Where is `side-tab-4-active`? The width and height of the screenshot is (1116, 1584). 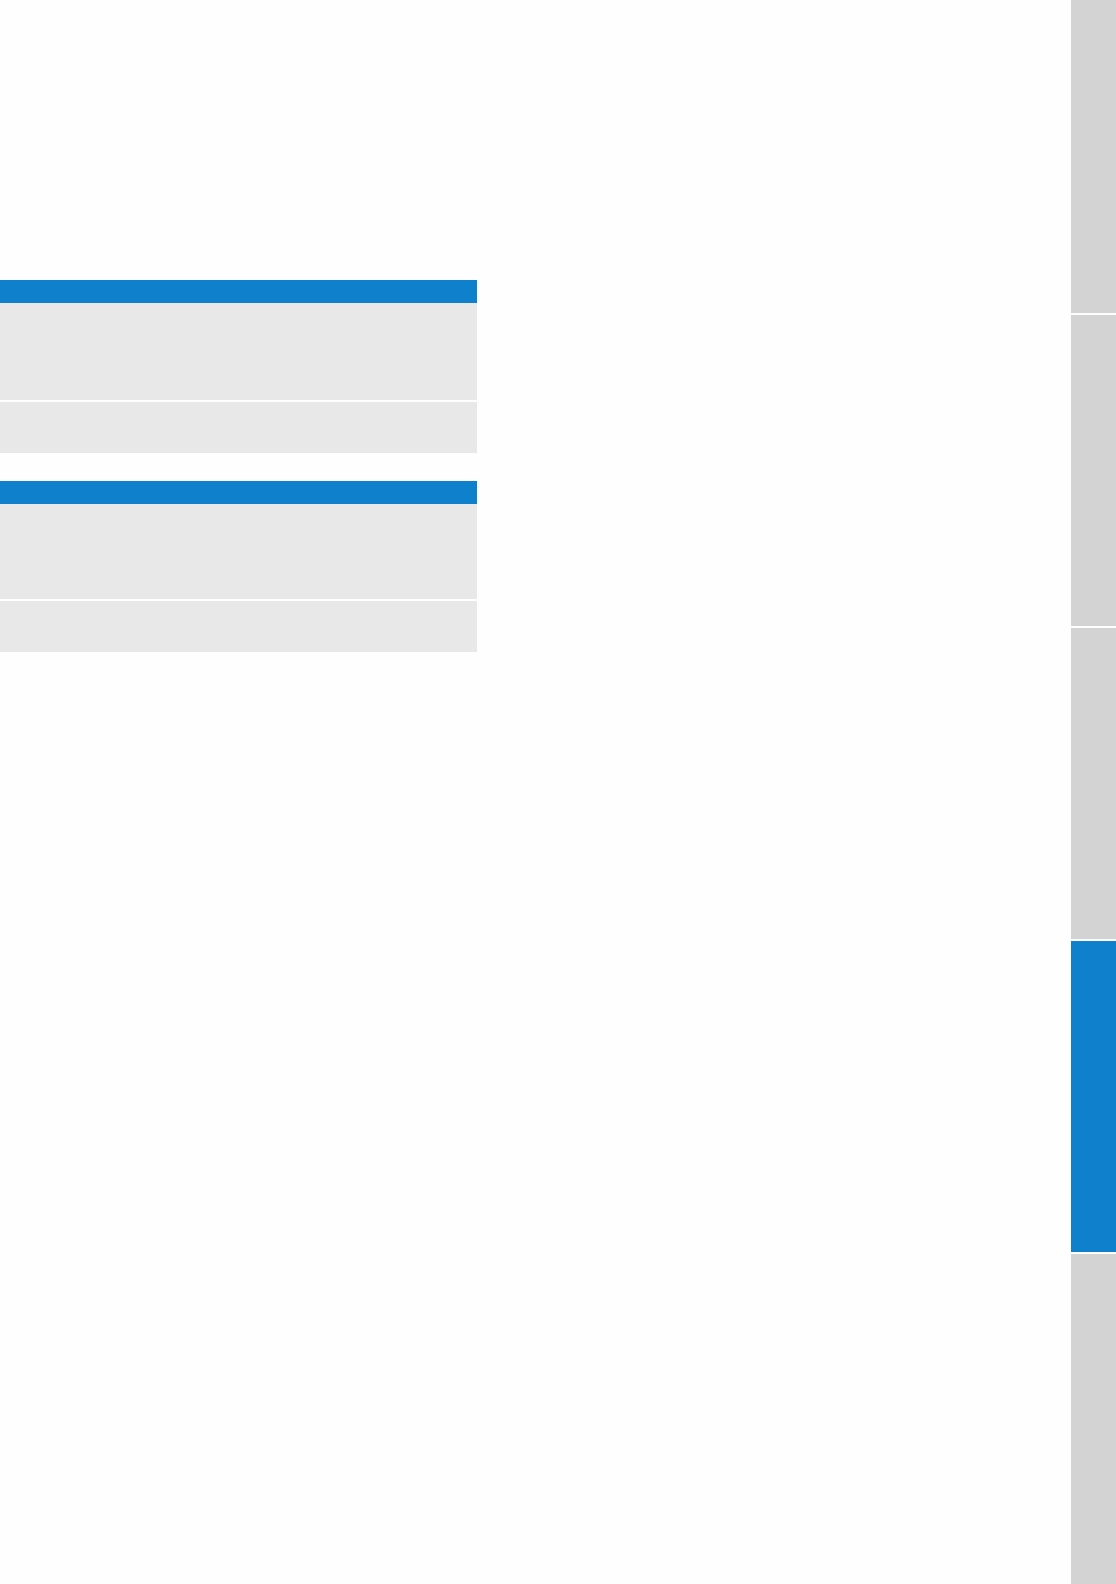
side-tab-4-active is located at coordinates (1093, 1096).